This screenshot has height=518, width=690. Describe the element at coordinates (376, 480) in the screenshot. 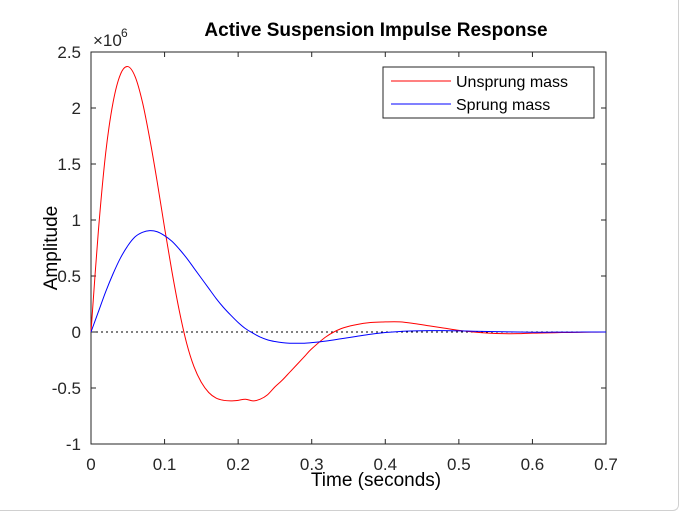

I see `x-axis-label: Time (seconds)` at that location.